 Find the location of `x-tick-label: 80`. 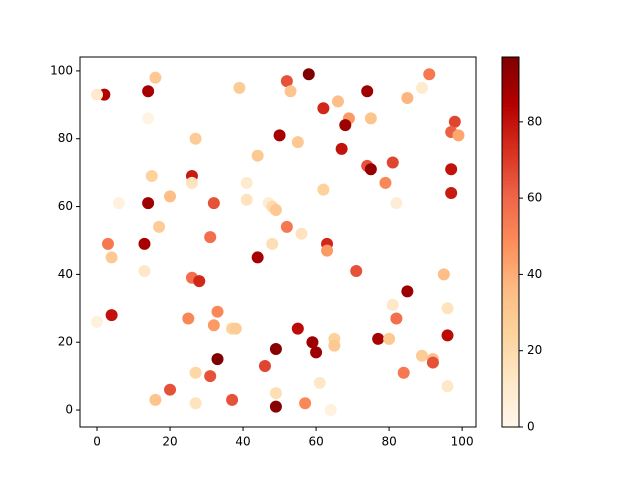

x-tick-label: 80 is located at coordinates (388, 442).